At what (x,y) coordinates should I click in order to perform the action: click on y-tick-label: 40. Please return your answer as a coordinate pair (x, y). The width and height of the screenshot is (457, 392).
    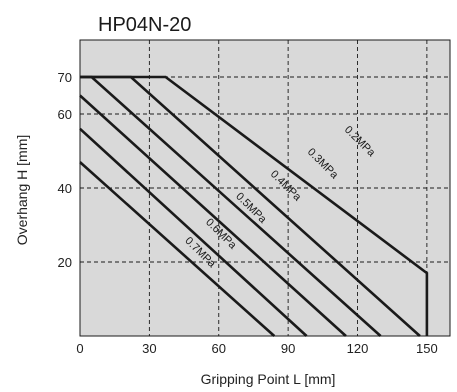
    Looking at the image, I should click on (65, 188).